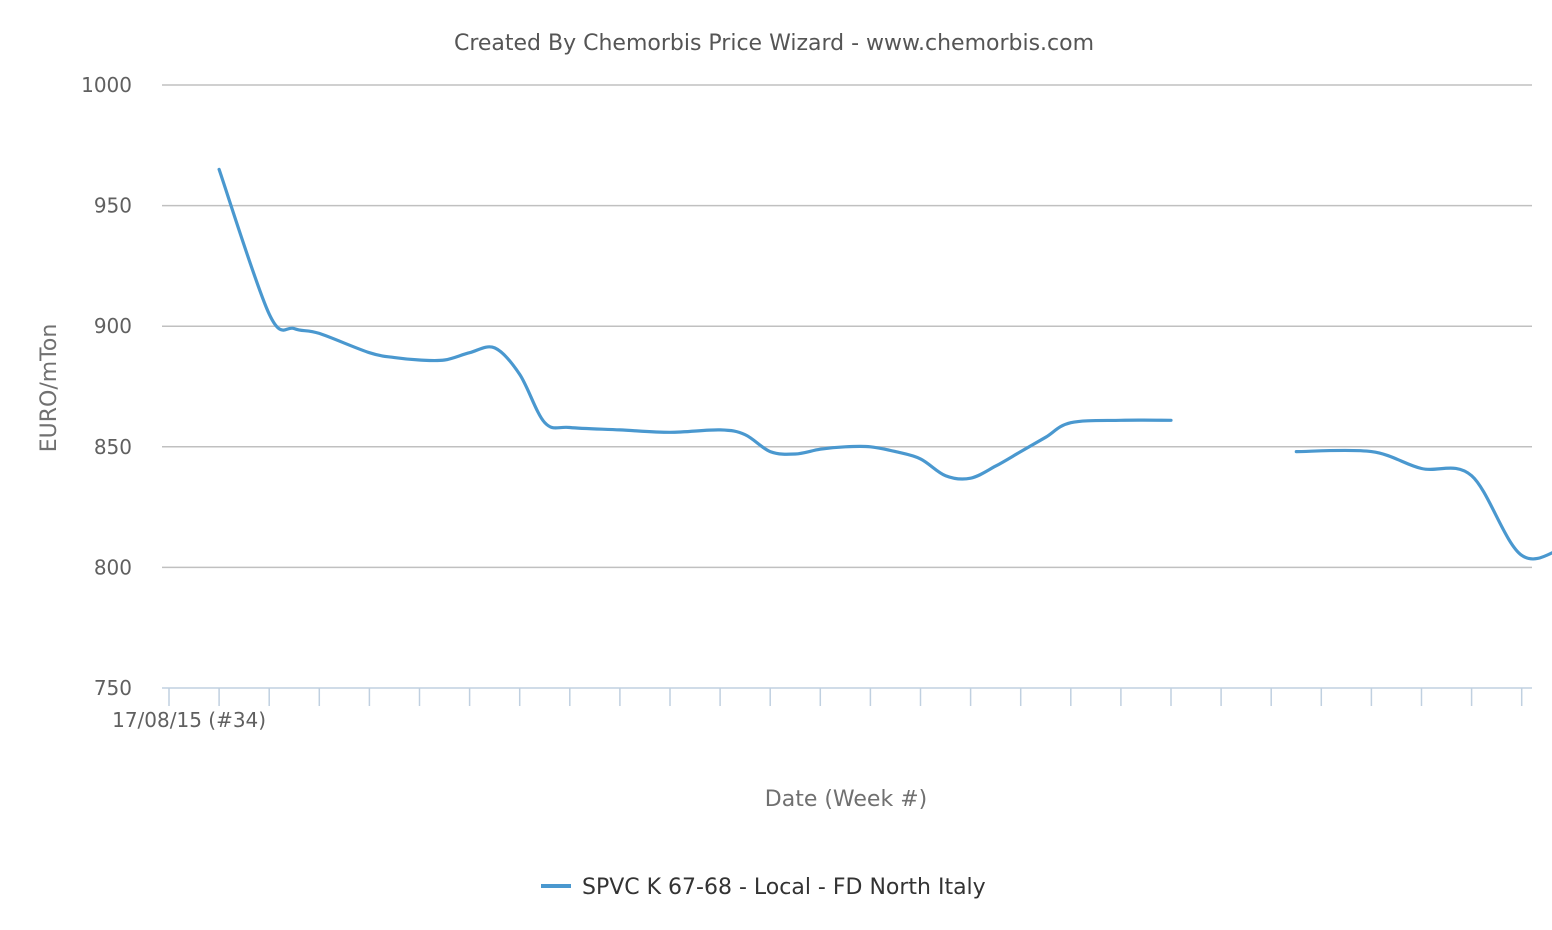 This screenshot has height=930, width=1552. I want to click on legend-label: SPVC K 67-68 - Local - FD North Italy, so click(784, 887).